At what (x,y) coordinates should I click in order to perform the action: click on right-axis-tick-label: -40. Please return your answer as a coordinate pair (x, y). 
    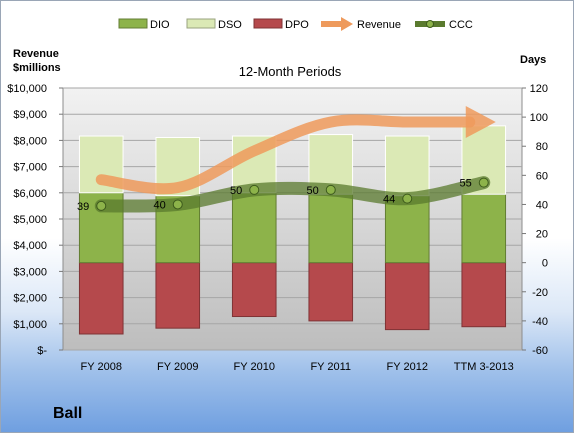
    Looking at the image, I should click on (540, 322).